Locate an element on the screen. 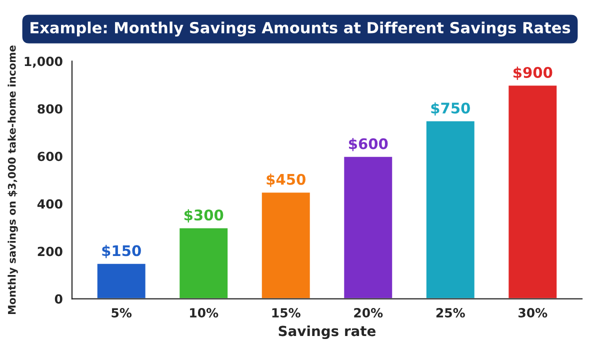  x-tick-label: 20% is located at coordinates (368, 313).